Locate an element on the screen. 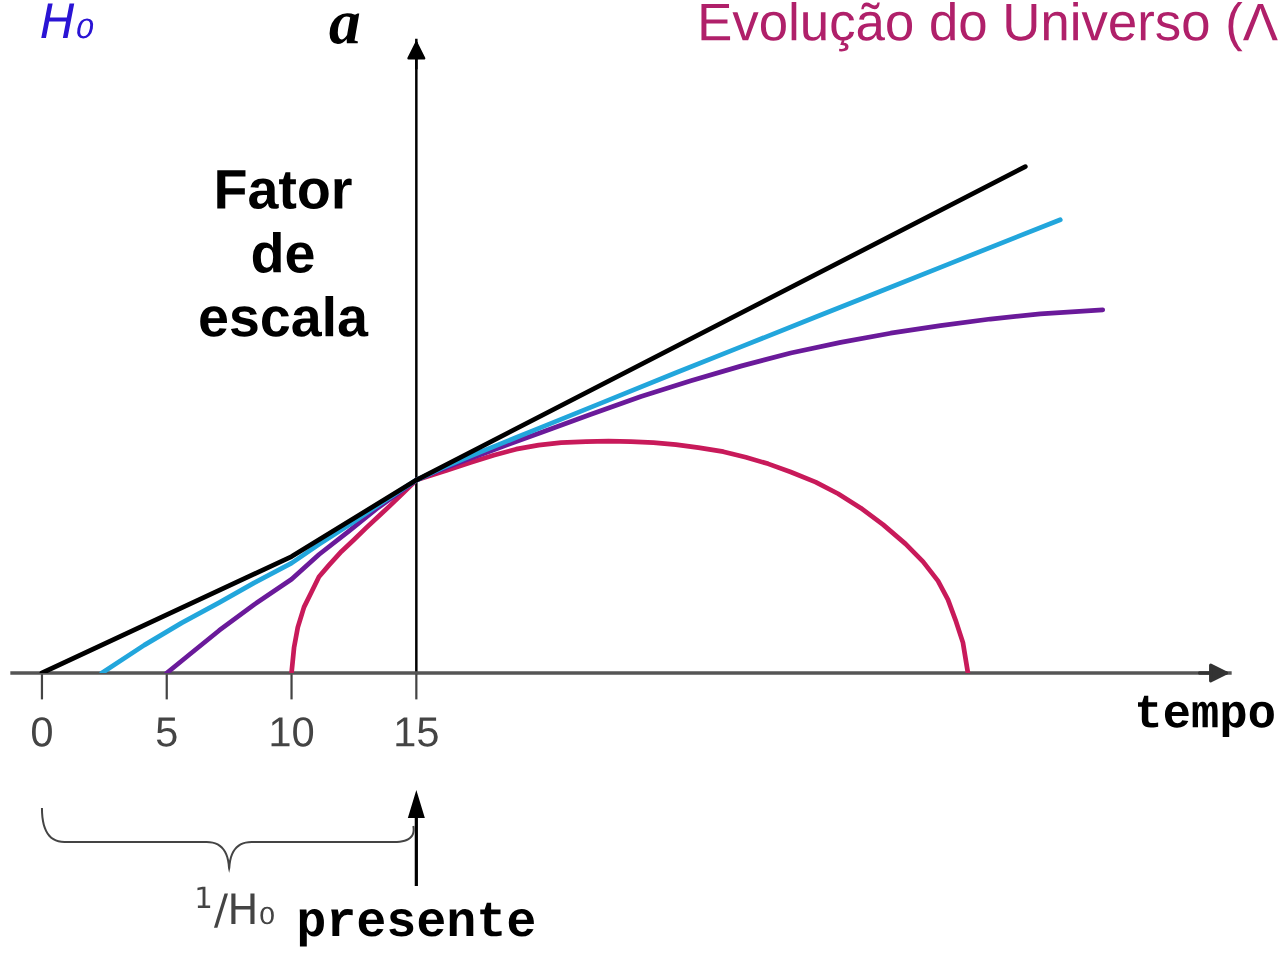 The image size is (1282, 954). ref-line-label: presente is located at coordinates (416, 924).